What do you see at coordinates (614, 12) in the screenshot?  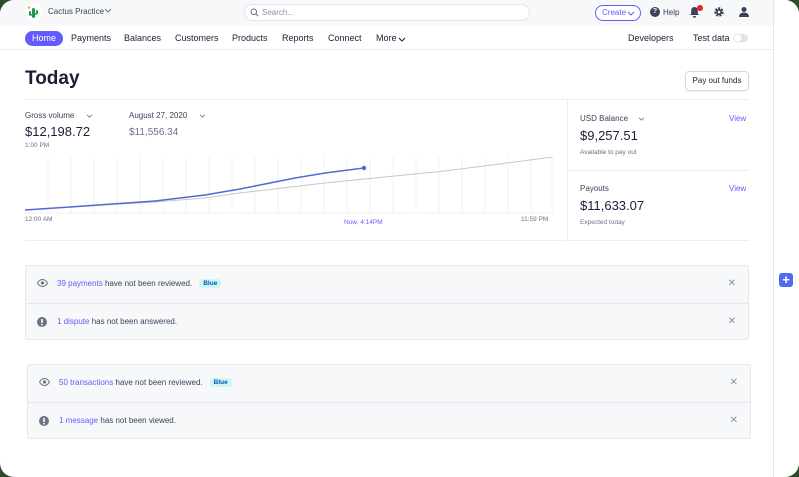 I see `create-label: Create` at bounding box center [614, 12].